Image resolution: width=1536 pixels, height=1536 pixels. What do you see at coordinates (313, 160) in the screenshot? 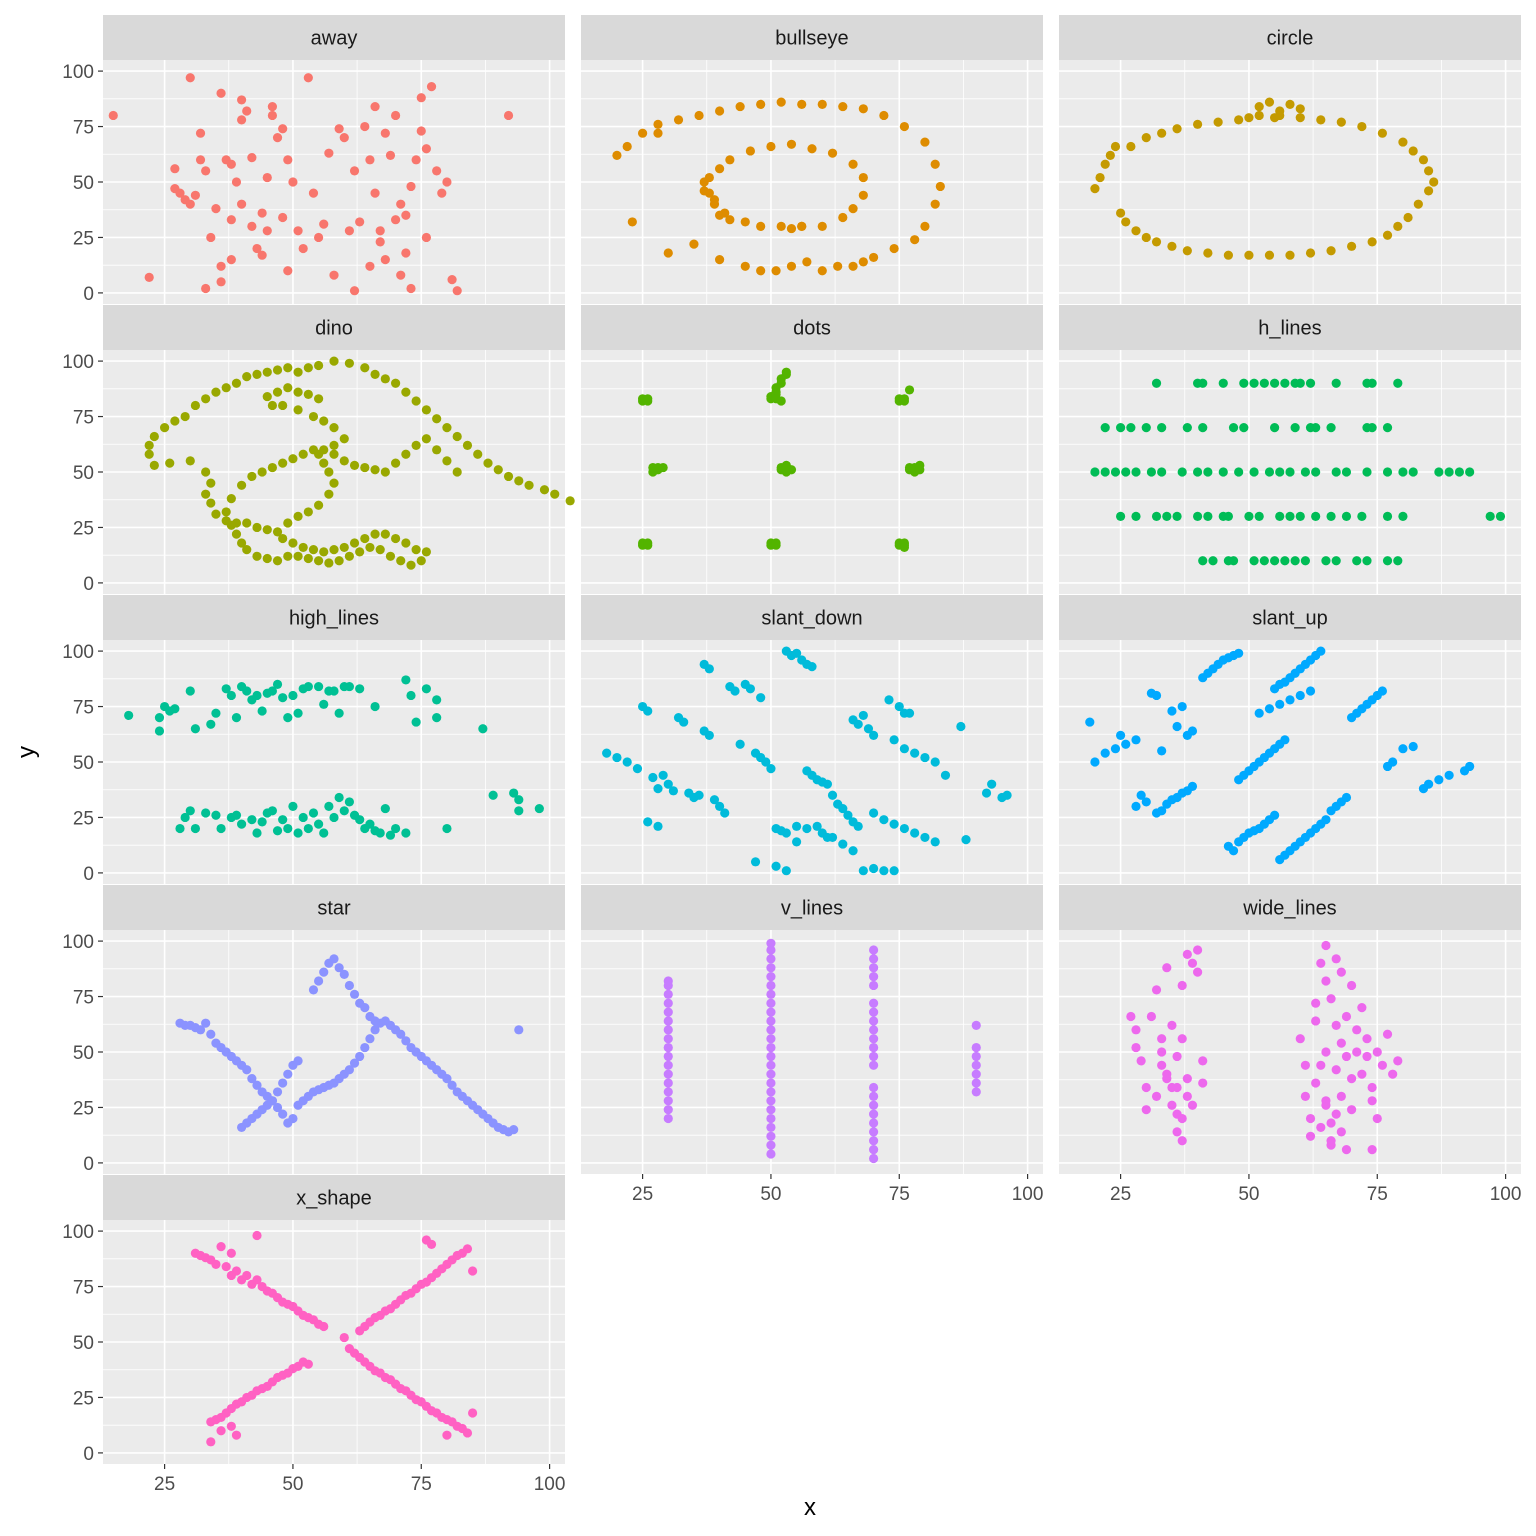
I see `facet-panel-away: away 0 25 50 75 100` at bounding box center [313, 160].